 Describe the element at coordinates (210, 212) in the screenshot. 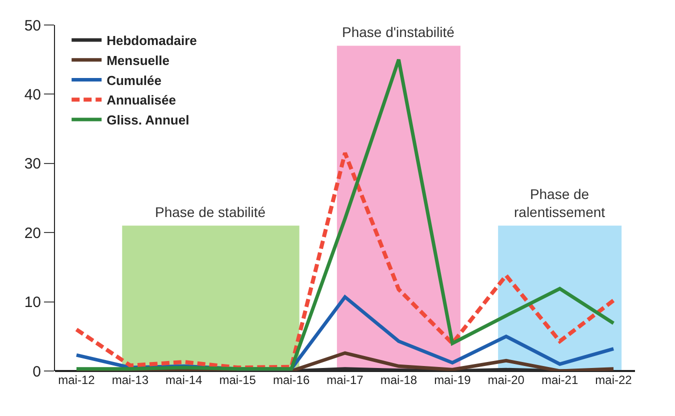

I see `band-label: Phase de stabilité` at that location.